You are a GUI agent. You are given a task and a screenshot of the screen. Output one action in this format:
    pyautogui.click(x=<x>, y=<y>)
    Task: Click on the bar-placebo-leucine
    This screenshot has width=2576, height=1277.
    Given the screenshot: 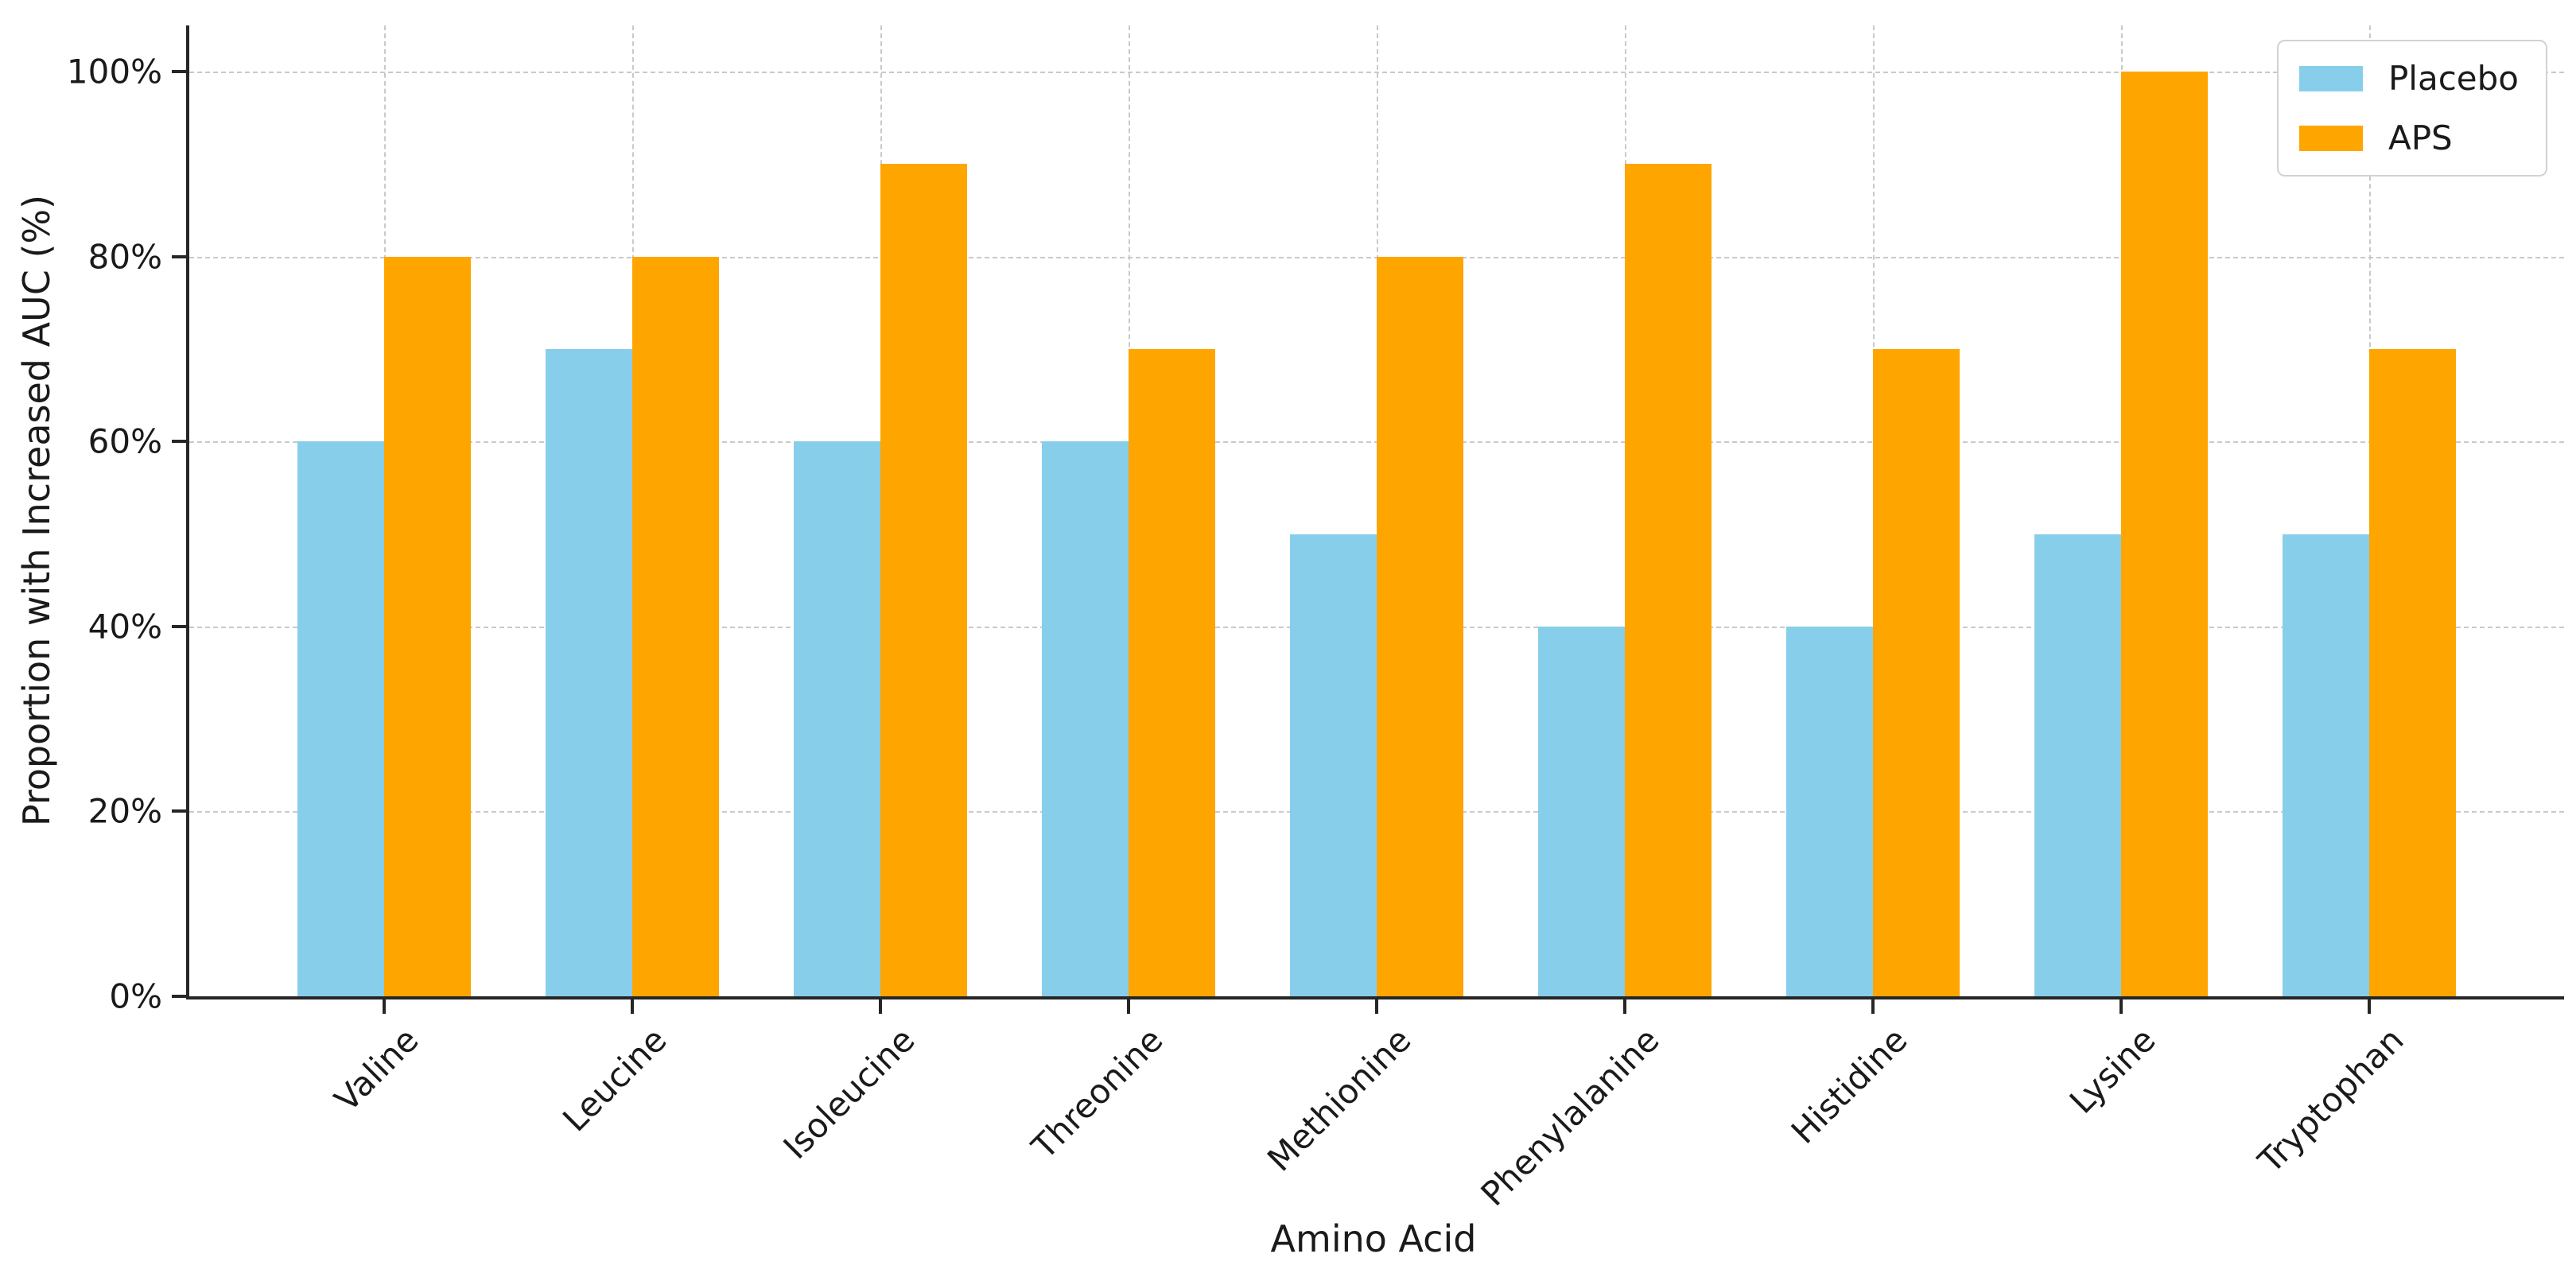 What is the action you would take?
    pyautogui.click(x=588, y=672)
    